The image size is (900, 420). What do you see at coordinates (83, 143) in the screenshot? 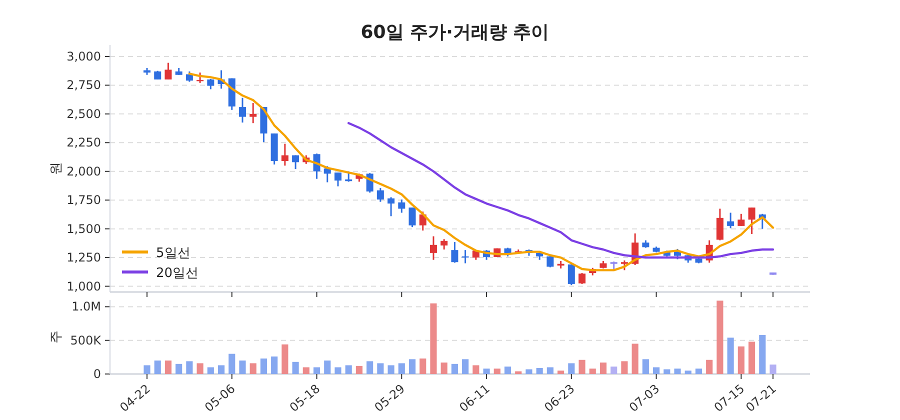
I see `y-tick-label: 2,250` at bounding box center [83, 143].